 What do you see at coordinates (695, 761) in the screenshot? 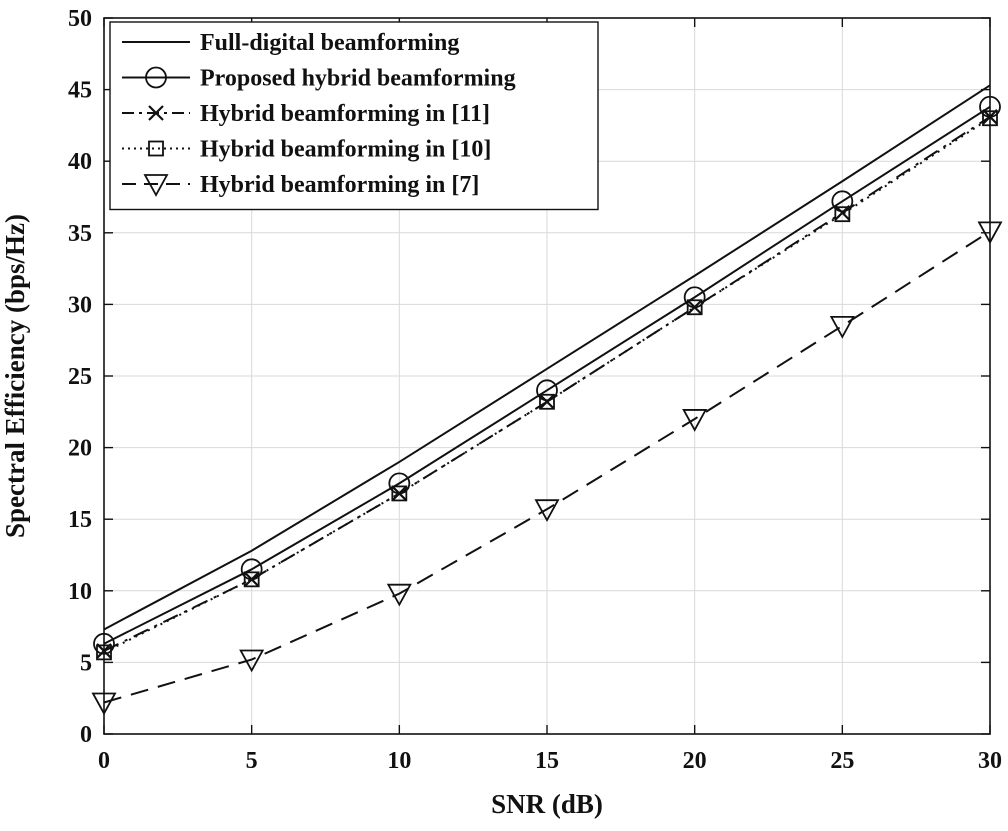
I see `x-tick-label: 20` at bounding box center [695, 761].